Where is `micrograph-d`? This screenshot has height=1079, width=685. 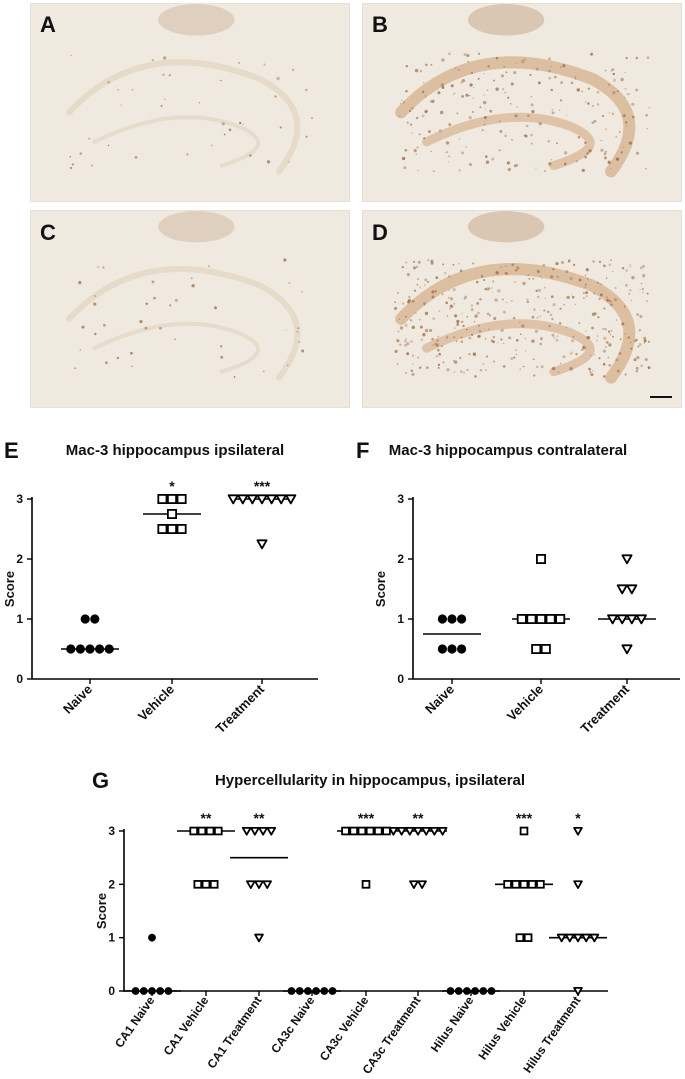
micrograph-d is located at coordinates (522, 309).